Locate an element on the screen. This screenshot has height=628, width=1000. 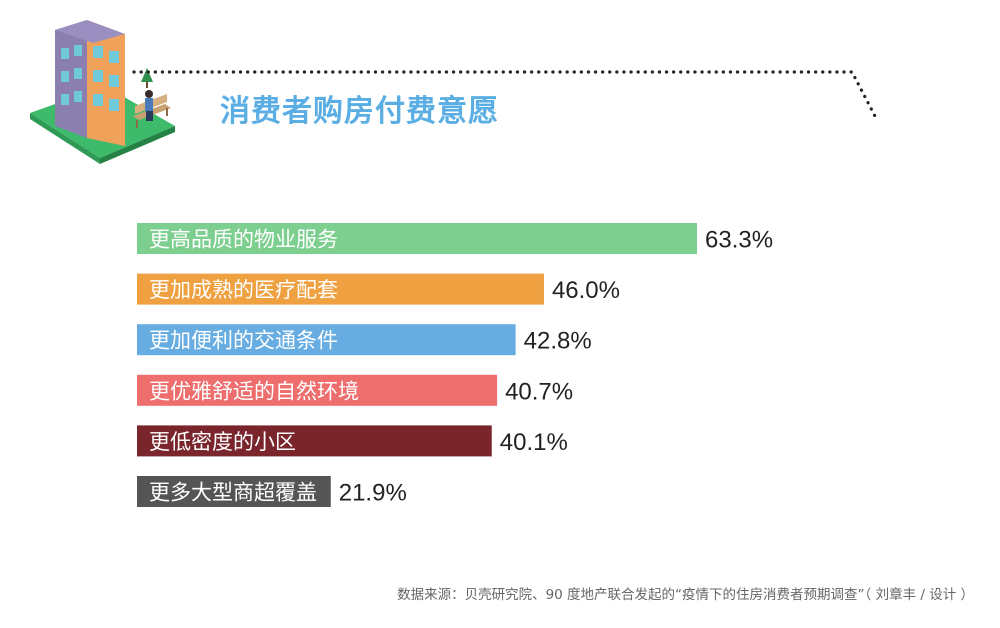
bar-category-label: 更加成熟的医疗配套 is located at coordinates (243, 290).